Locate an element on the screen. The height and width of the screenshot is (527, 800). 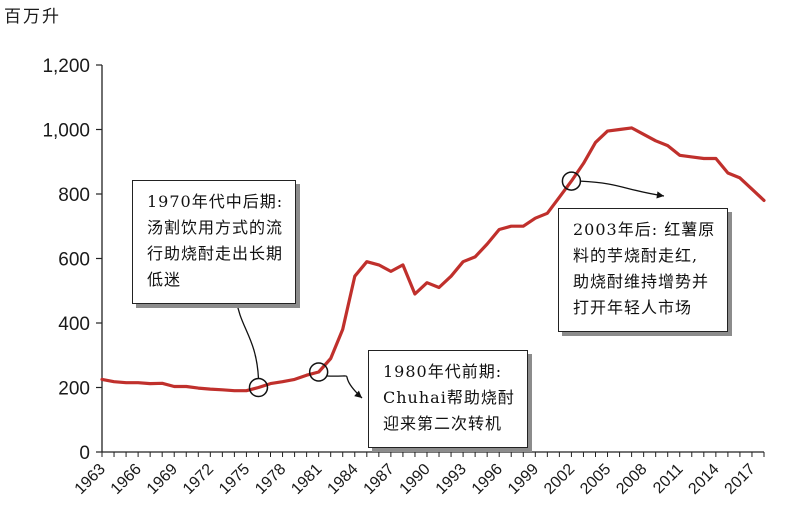
x-tick-label: 1987 is located at coordinates (379, 479).